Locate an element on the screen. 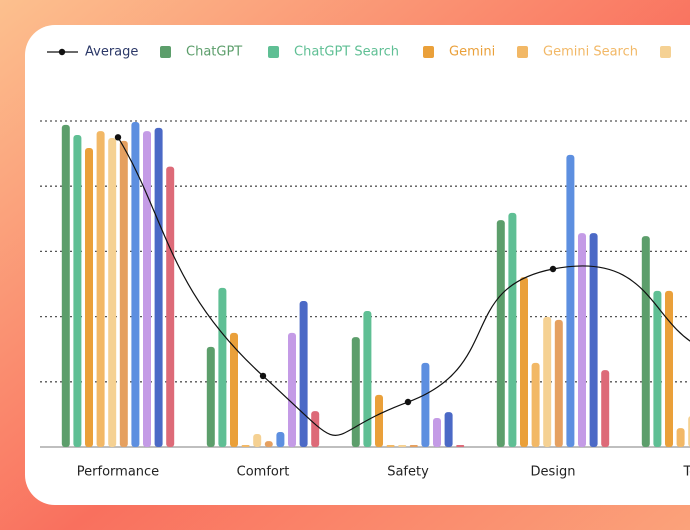 Image resolution: width=690 pixels, height=530 pixels. legend-label: ChatGPT Search is located at coordinates (346, 52).